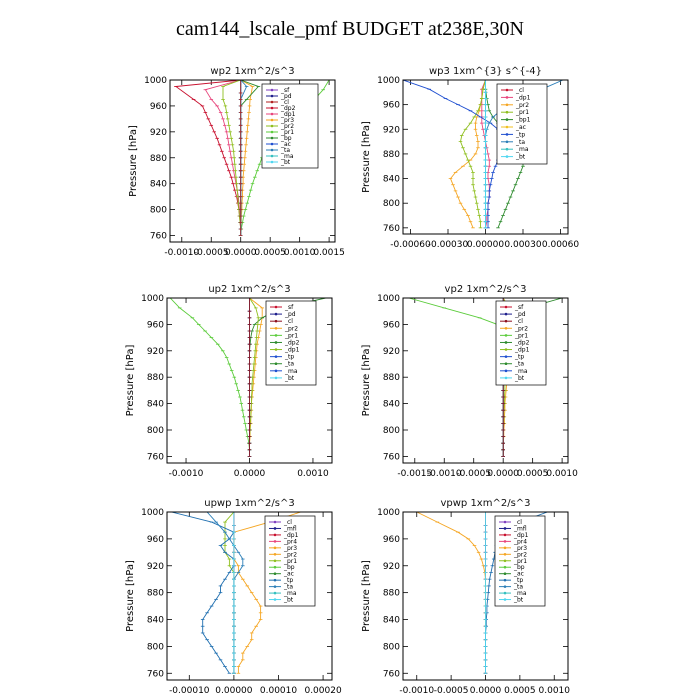 The width and height of the screenshot is (700, 700). I want to click on page-title: cam144_lscale_pmf BUDGET at238E,30N, so click(350, 29).